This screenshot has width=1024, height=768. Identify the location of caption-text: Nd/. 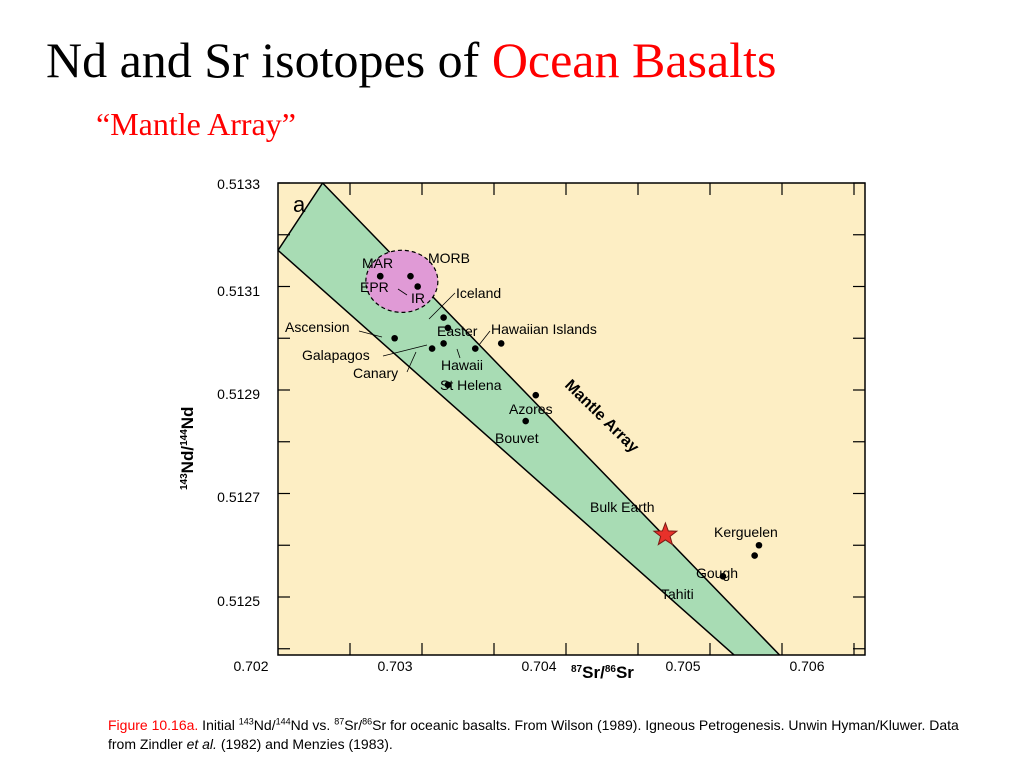
(264, 725).